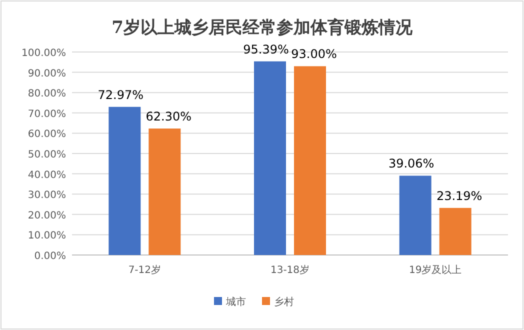 The height and width of the screenshot is (330, 524). I want to click on y-tick-label: 100.00%, so click(44, 53).